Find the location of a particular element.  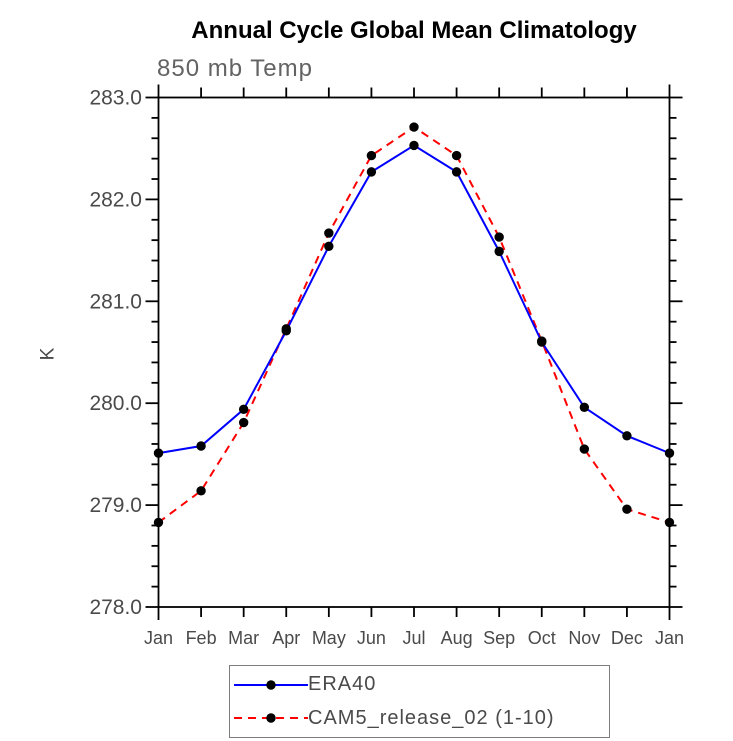

x-tick-label: Mar is located at coordinates (243, 638).